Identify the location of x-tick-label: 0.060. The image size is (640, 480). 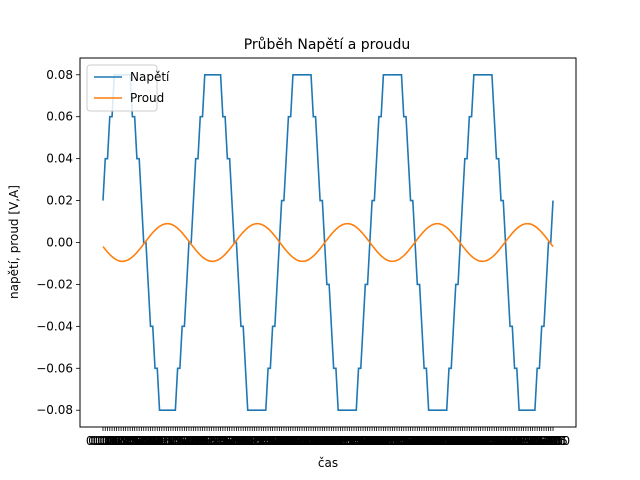
(130, 441).